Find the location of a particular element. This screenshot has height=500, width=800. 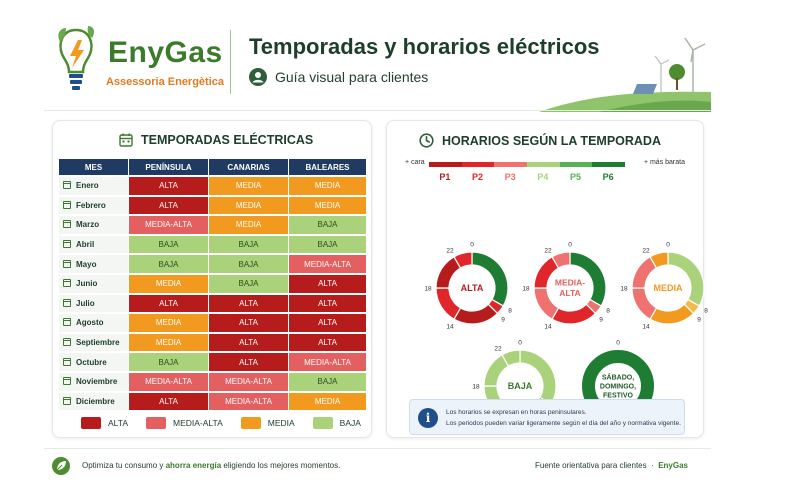

donut-center-label: DOMINGO, is located at coordinates (618, 386).